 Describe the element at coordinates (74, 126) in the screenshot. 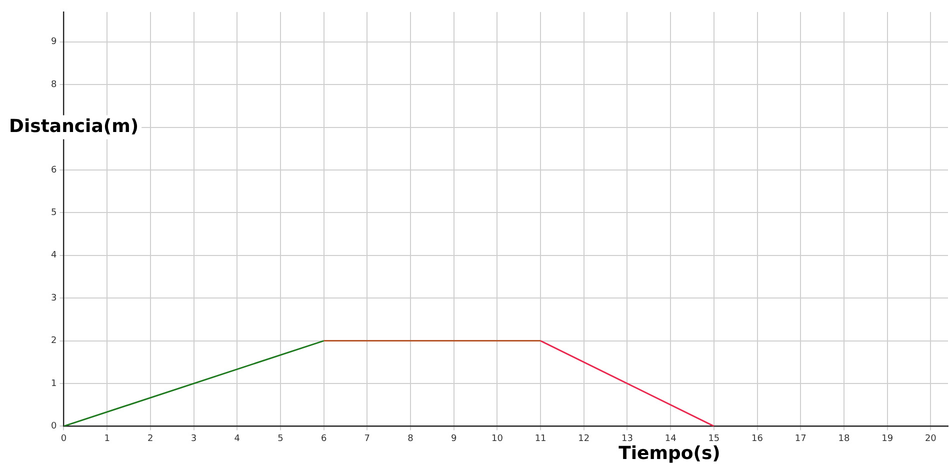

I see `y-axis-title: Distancia(m)` at that location.